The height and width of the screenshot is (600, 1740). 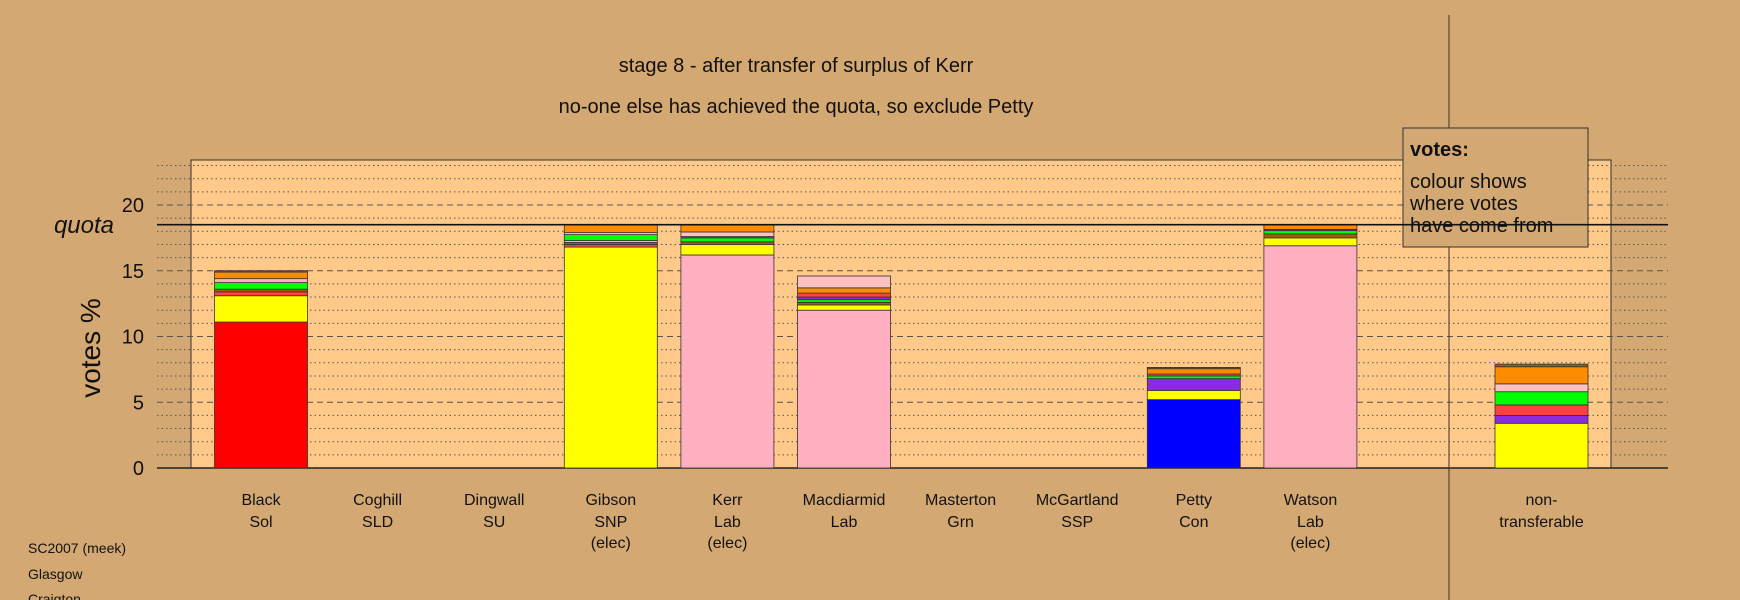 I want to click on footer-line-1: SC2007 (meek), so click(x=77, y=548).